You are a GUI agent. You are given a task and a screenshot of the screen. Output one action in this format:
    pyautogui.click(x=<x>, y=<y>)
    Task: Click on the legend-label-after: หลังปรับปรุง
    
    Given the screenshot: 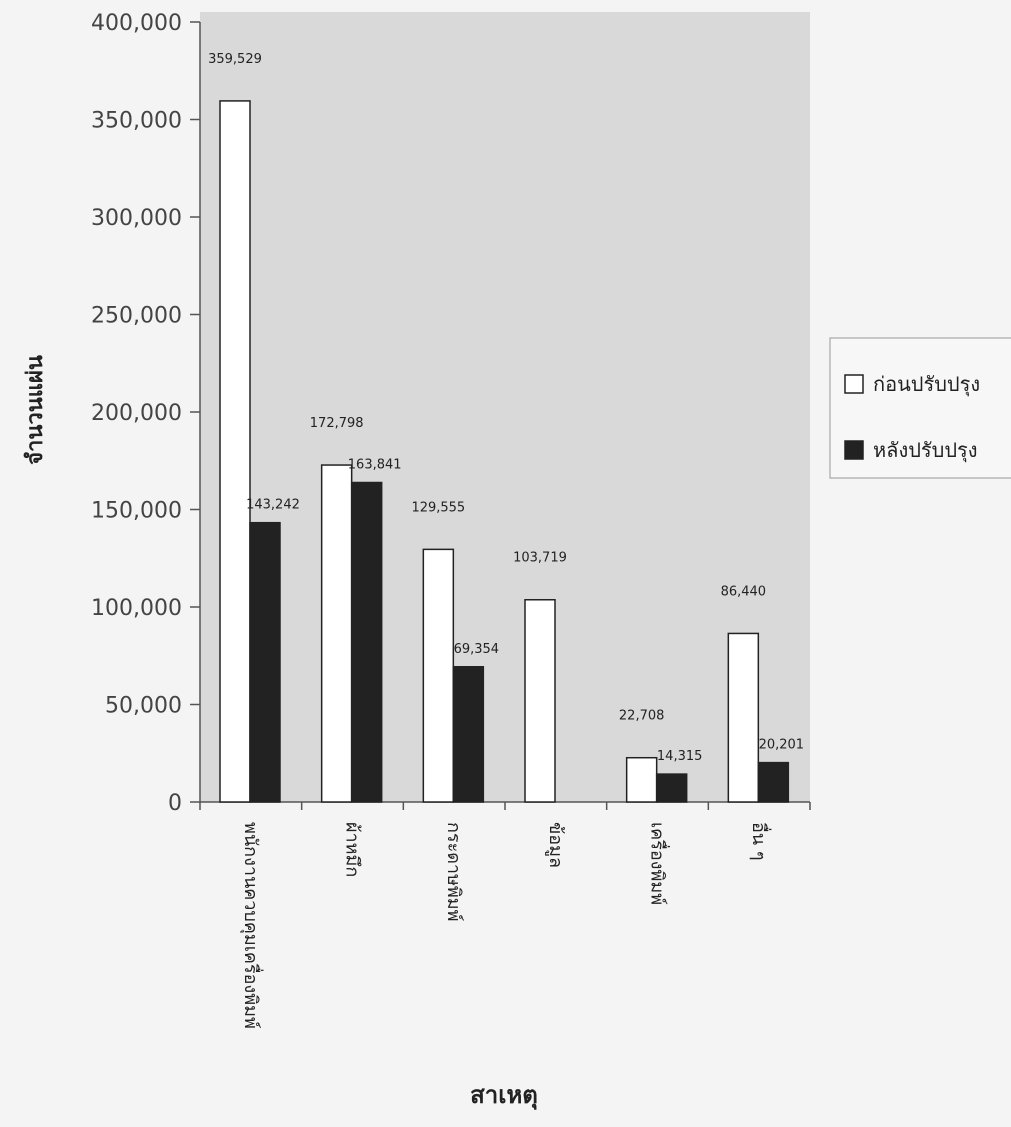 What is the action you would take?
    pyautogui.click(x=925, y=450)
    